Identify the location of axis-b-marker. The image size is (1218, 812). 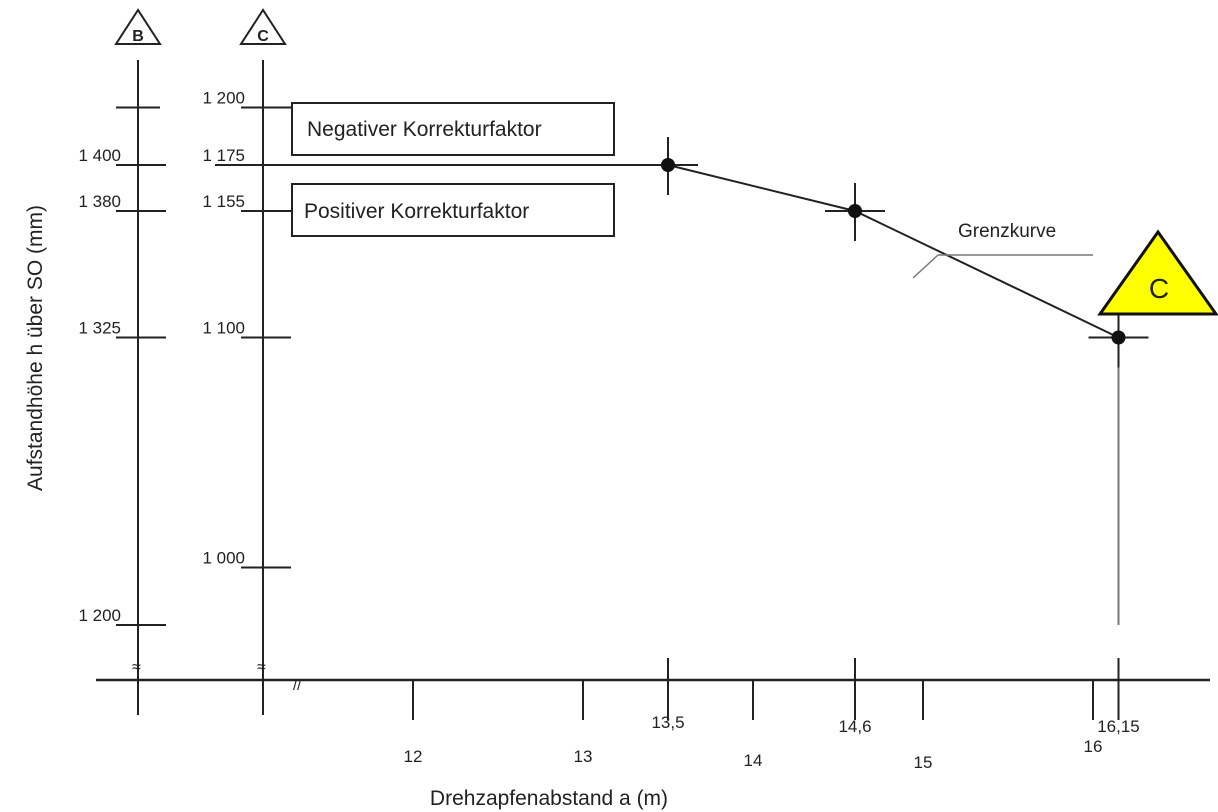
(138, 26).